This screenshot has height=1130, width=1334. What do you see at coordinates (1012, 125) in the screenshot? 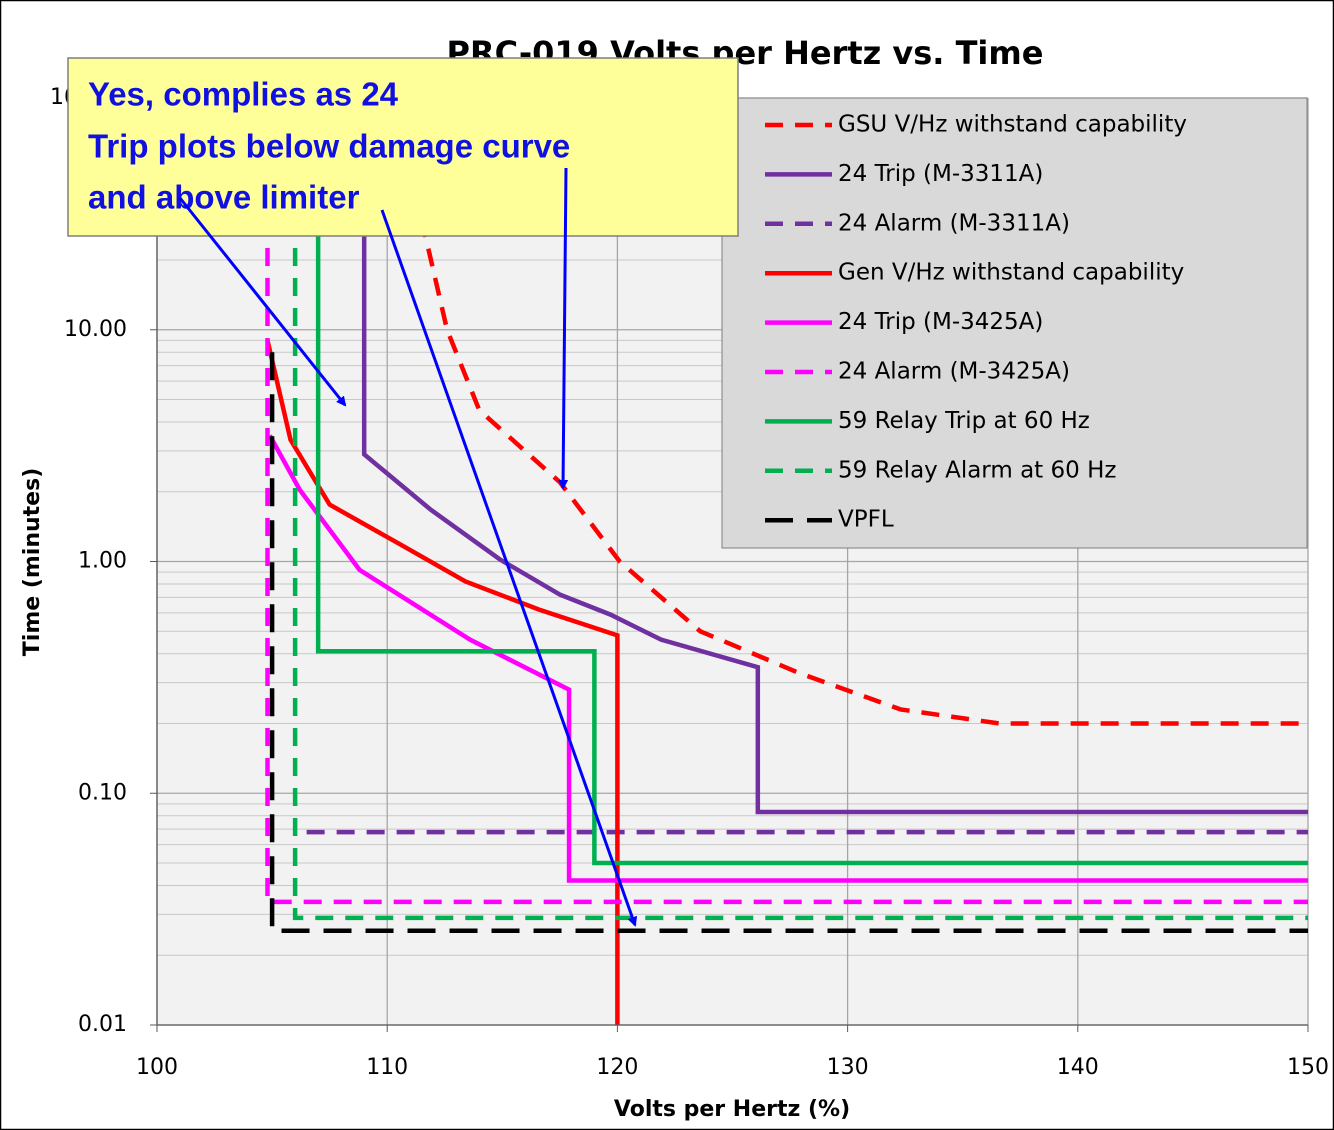
I see `legend-label: GSU V/Hz withstand capability` at bounding box center [1012, 125].